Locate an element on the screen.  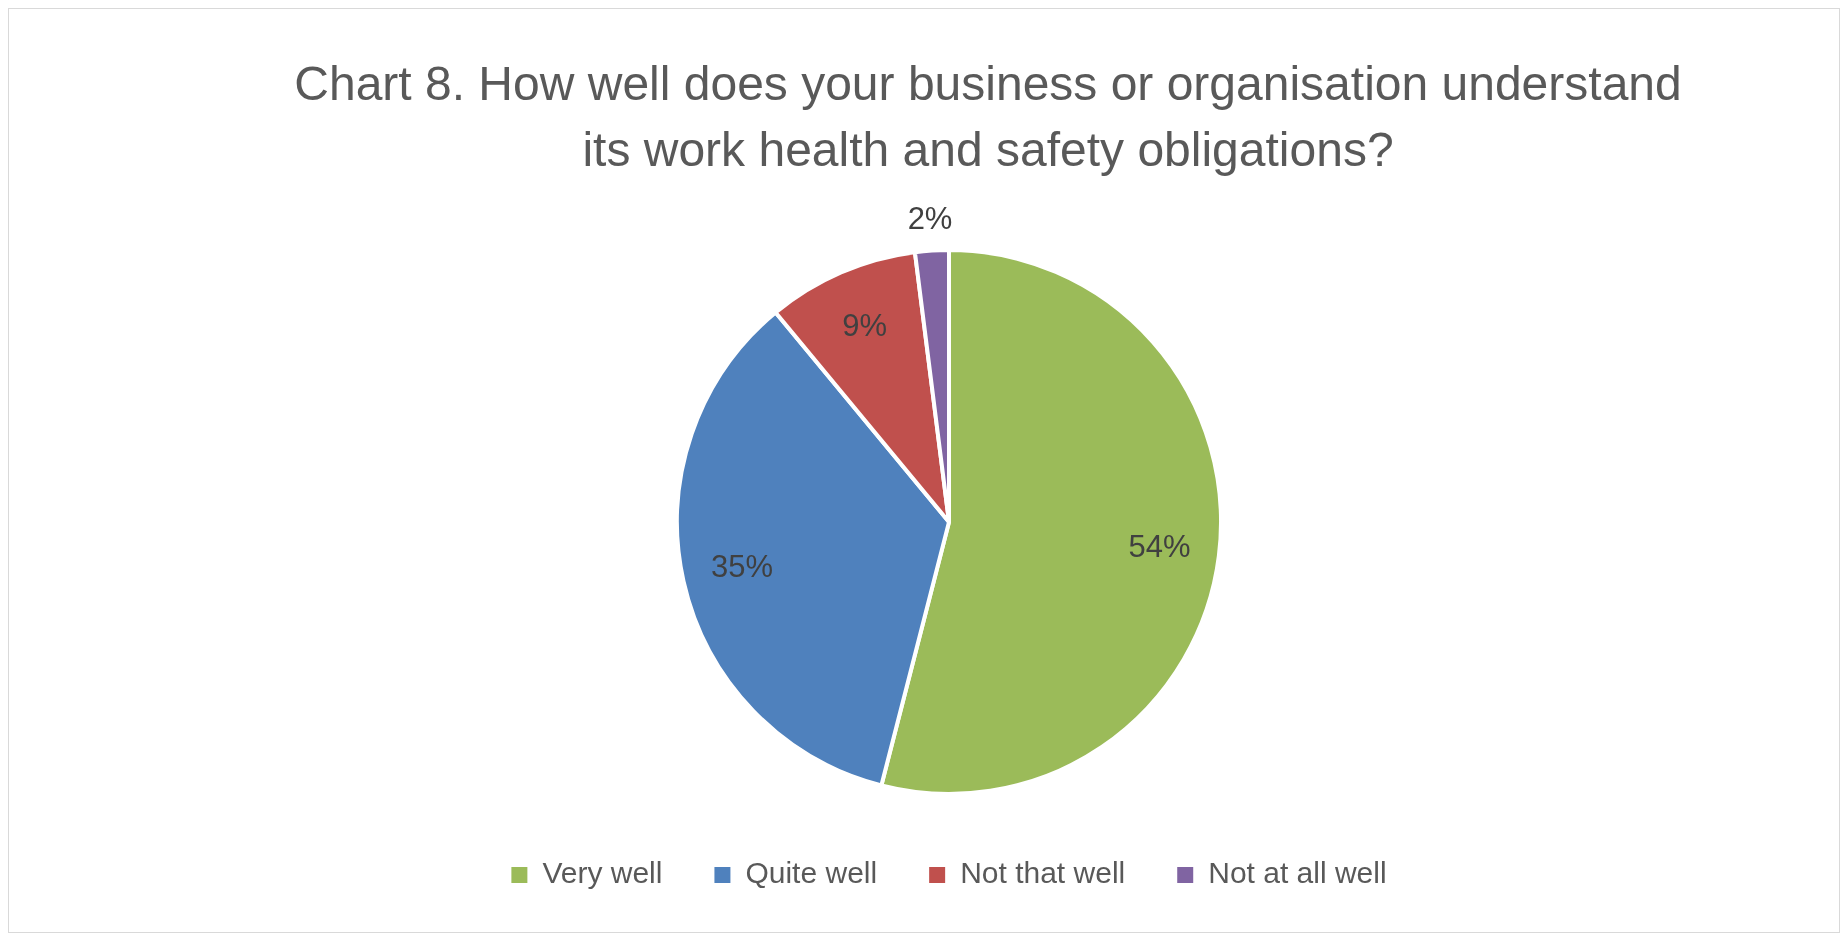
chart-title: Chart 8. How well does your business or organisation understand its work health and safety obligations? is located at coordinates (988, 117).